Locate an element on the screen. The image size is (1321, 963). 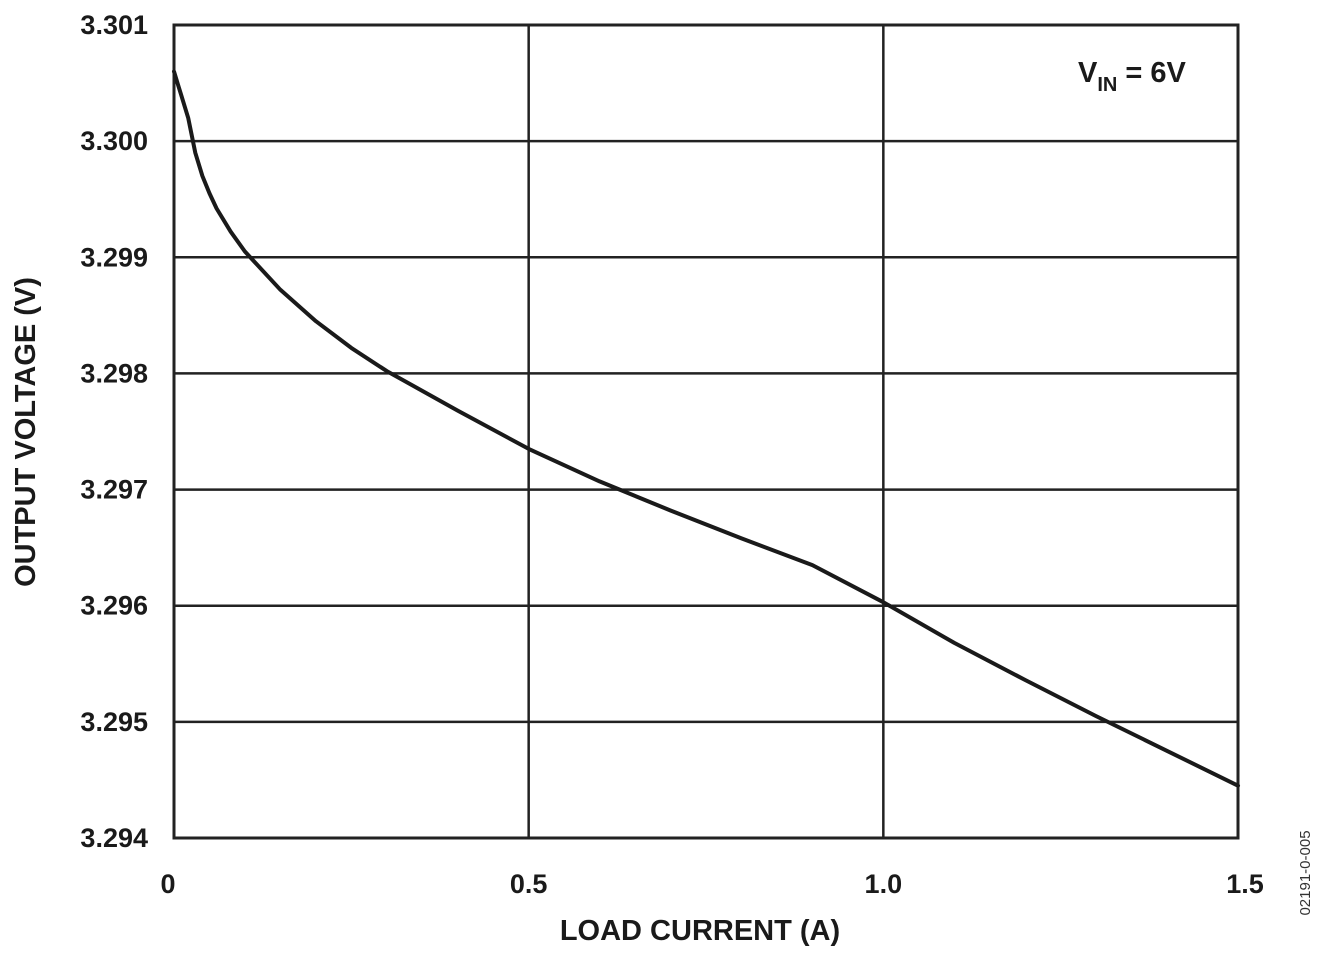
x-tick-label: 0.5 is located at coordinates (529, 884).